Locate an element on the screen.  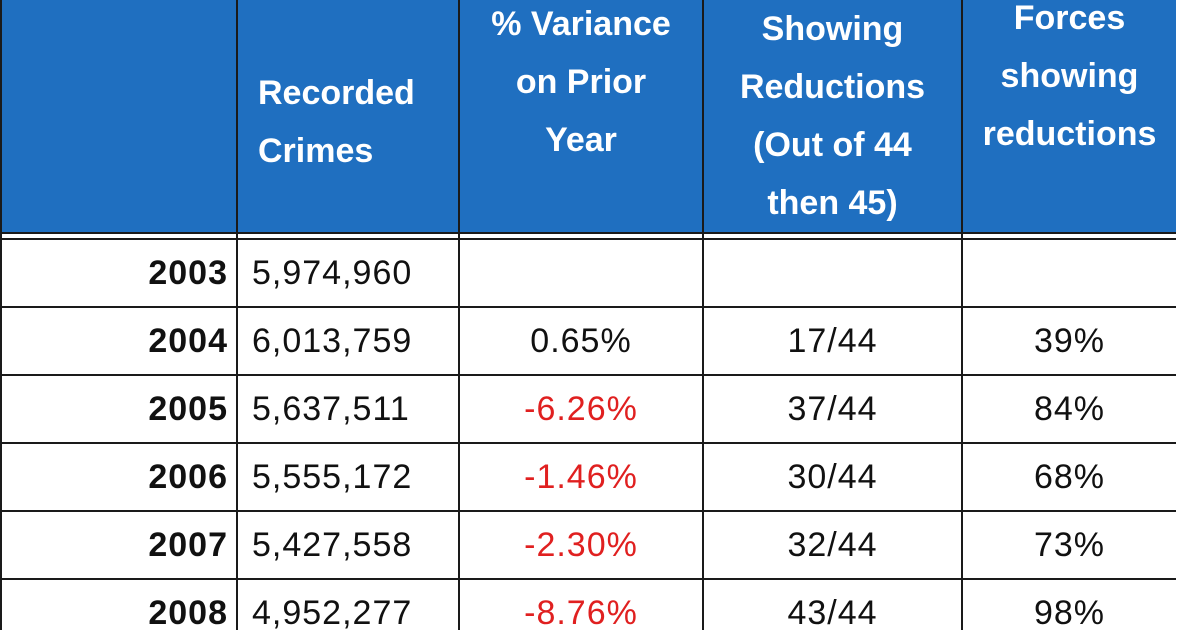
header-corner-cell is located at coordinates (119, 117).